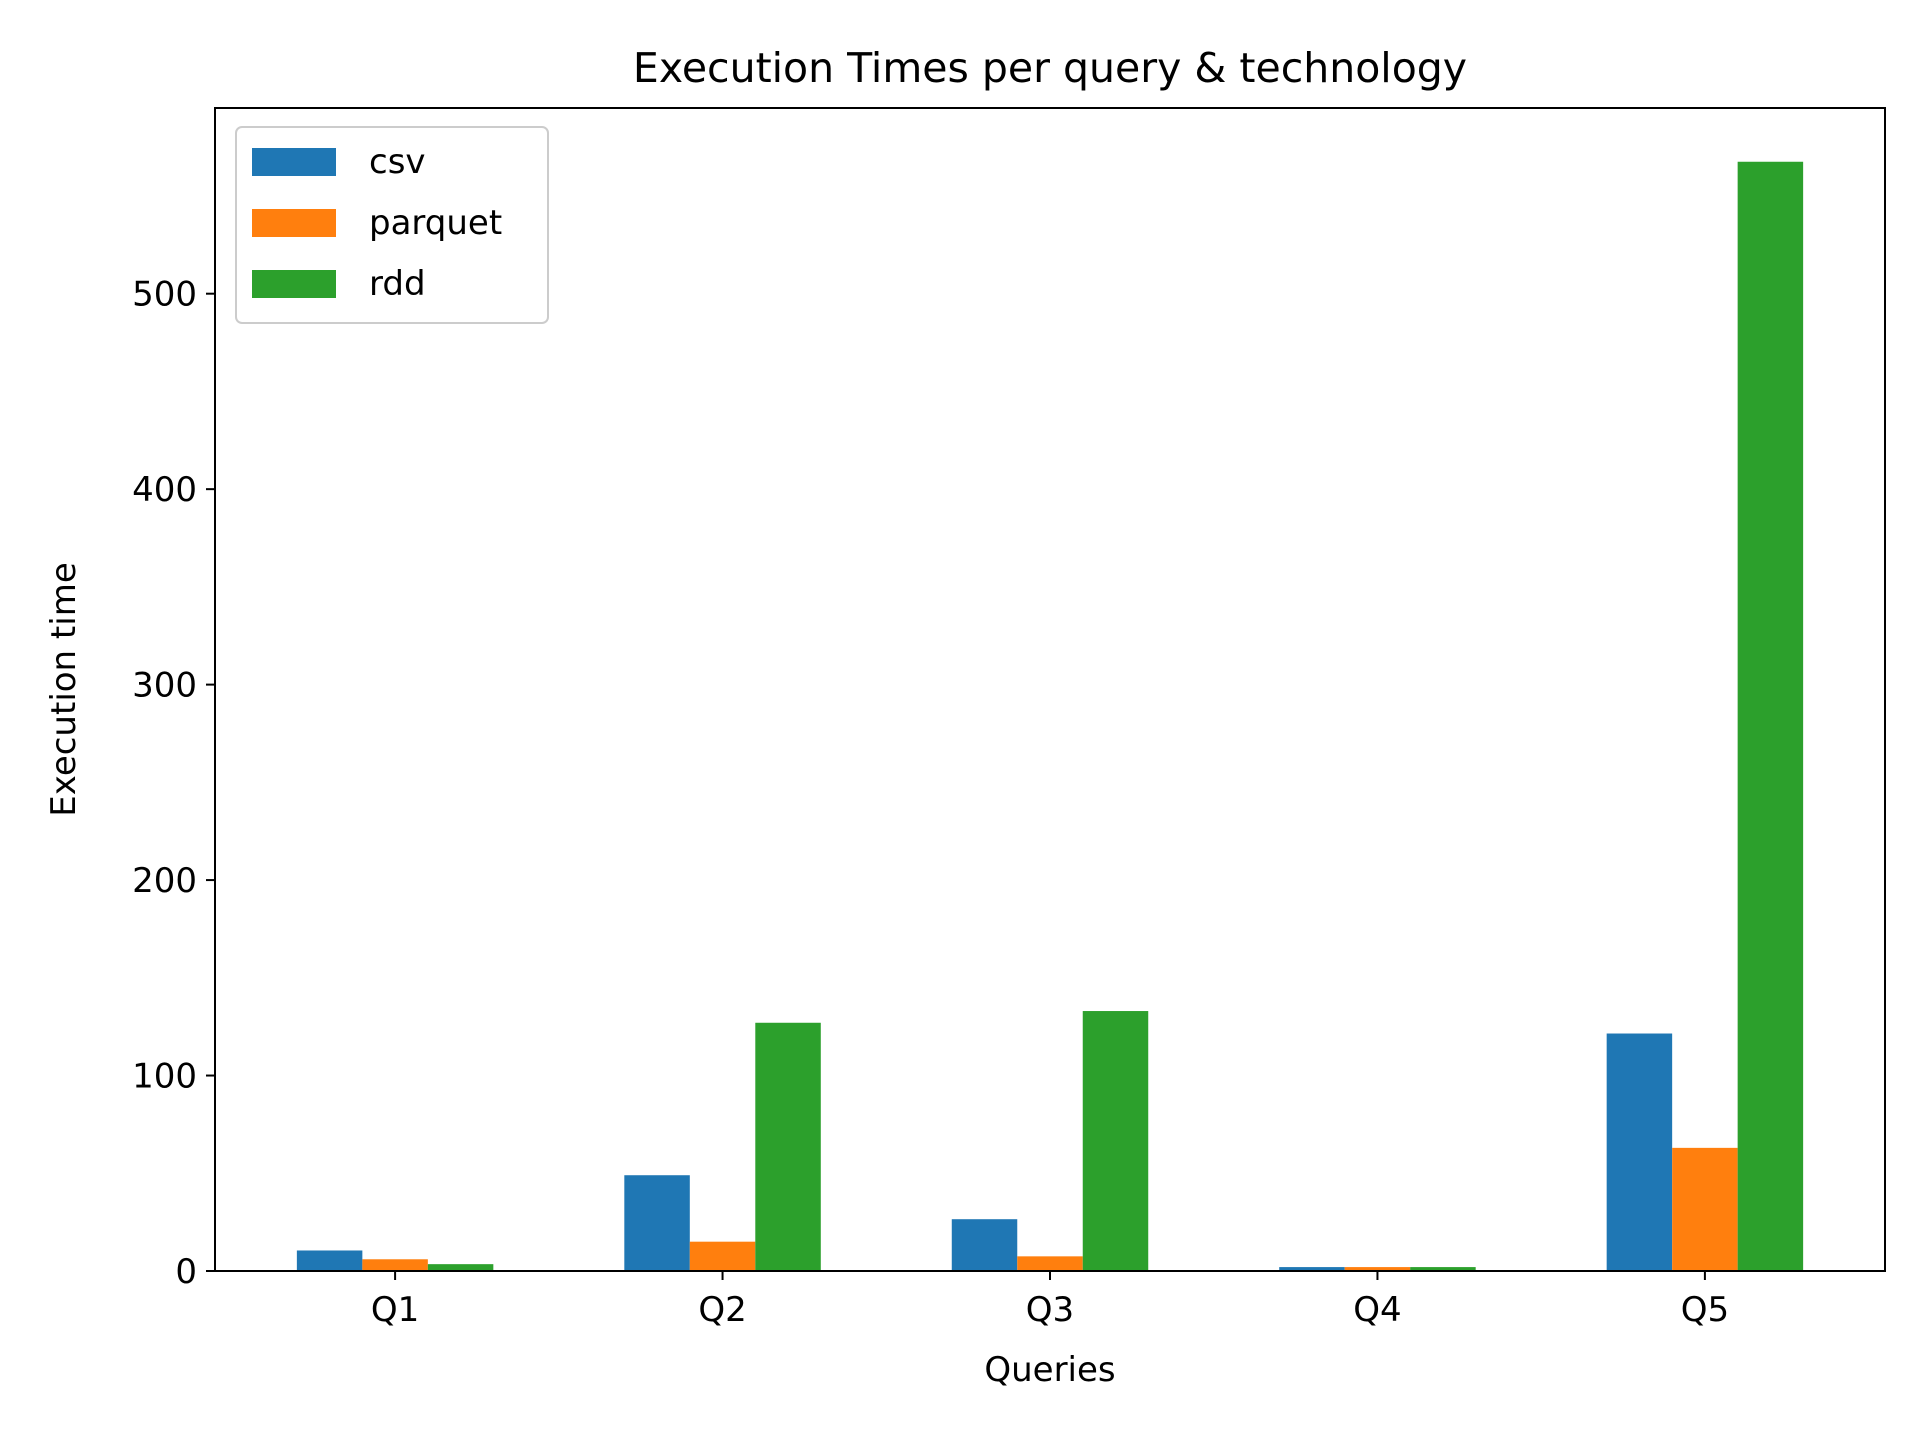 This screenshot has width=1920, height=1445. Describe the element at coordinates (1050, 68) in the screenshot. I see `chart-title: Execution Times per query & technology` at that location.